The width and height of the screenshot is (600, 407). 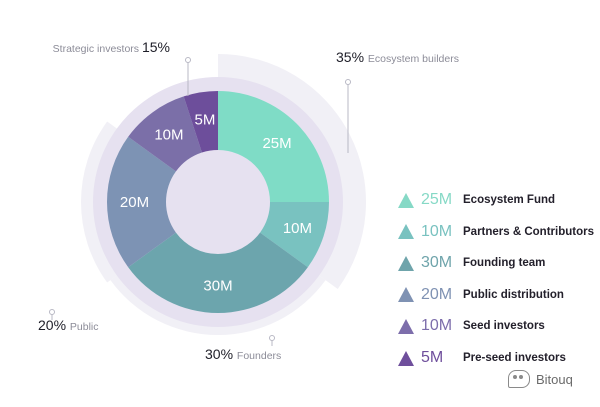 What do you see at coordinates (504, 263) in the screenshot?
I see `legend-label: Founding team` at bounding box center [504, 263].